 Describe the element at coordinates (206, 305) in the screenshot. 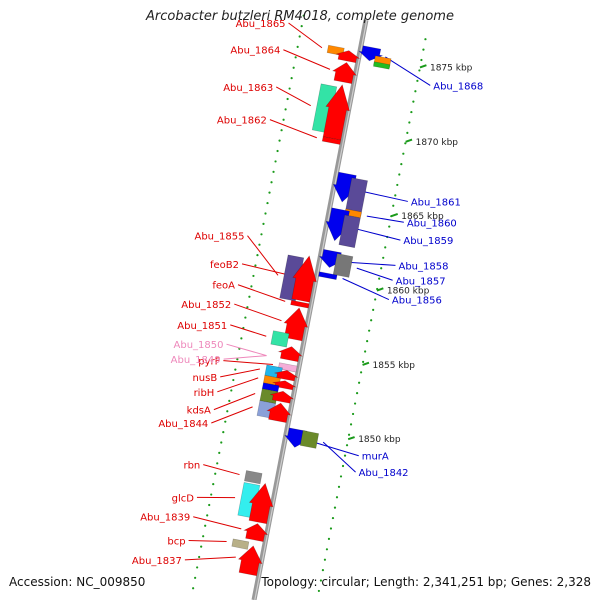

I see `gene-label: Abu_1852` at that location.